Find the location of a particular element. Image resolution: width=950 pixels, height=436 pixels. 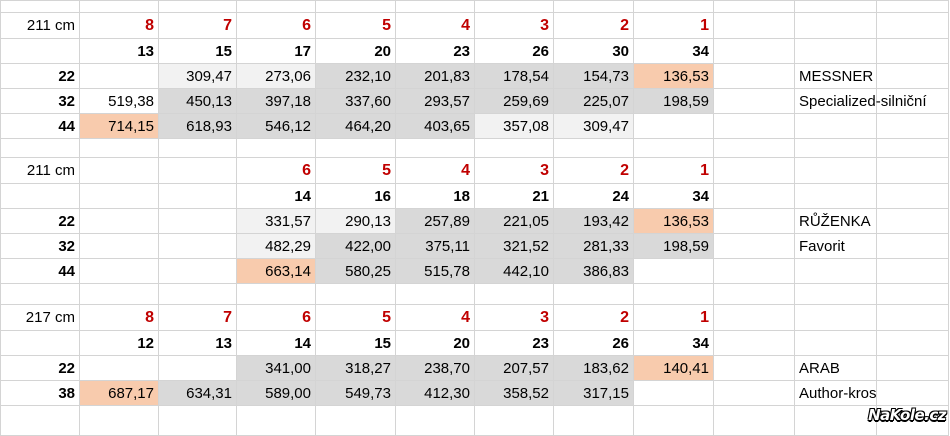

development-value: 183,62 is located at coordinates (593, 368).